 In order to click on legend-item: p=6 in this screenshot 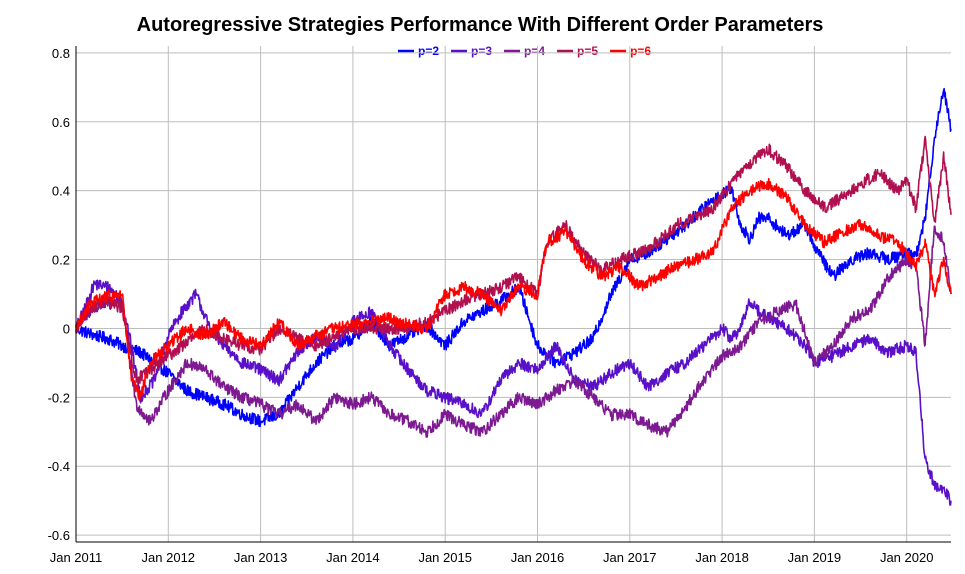, I will do `click(630, 51)`.